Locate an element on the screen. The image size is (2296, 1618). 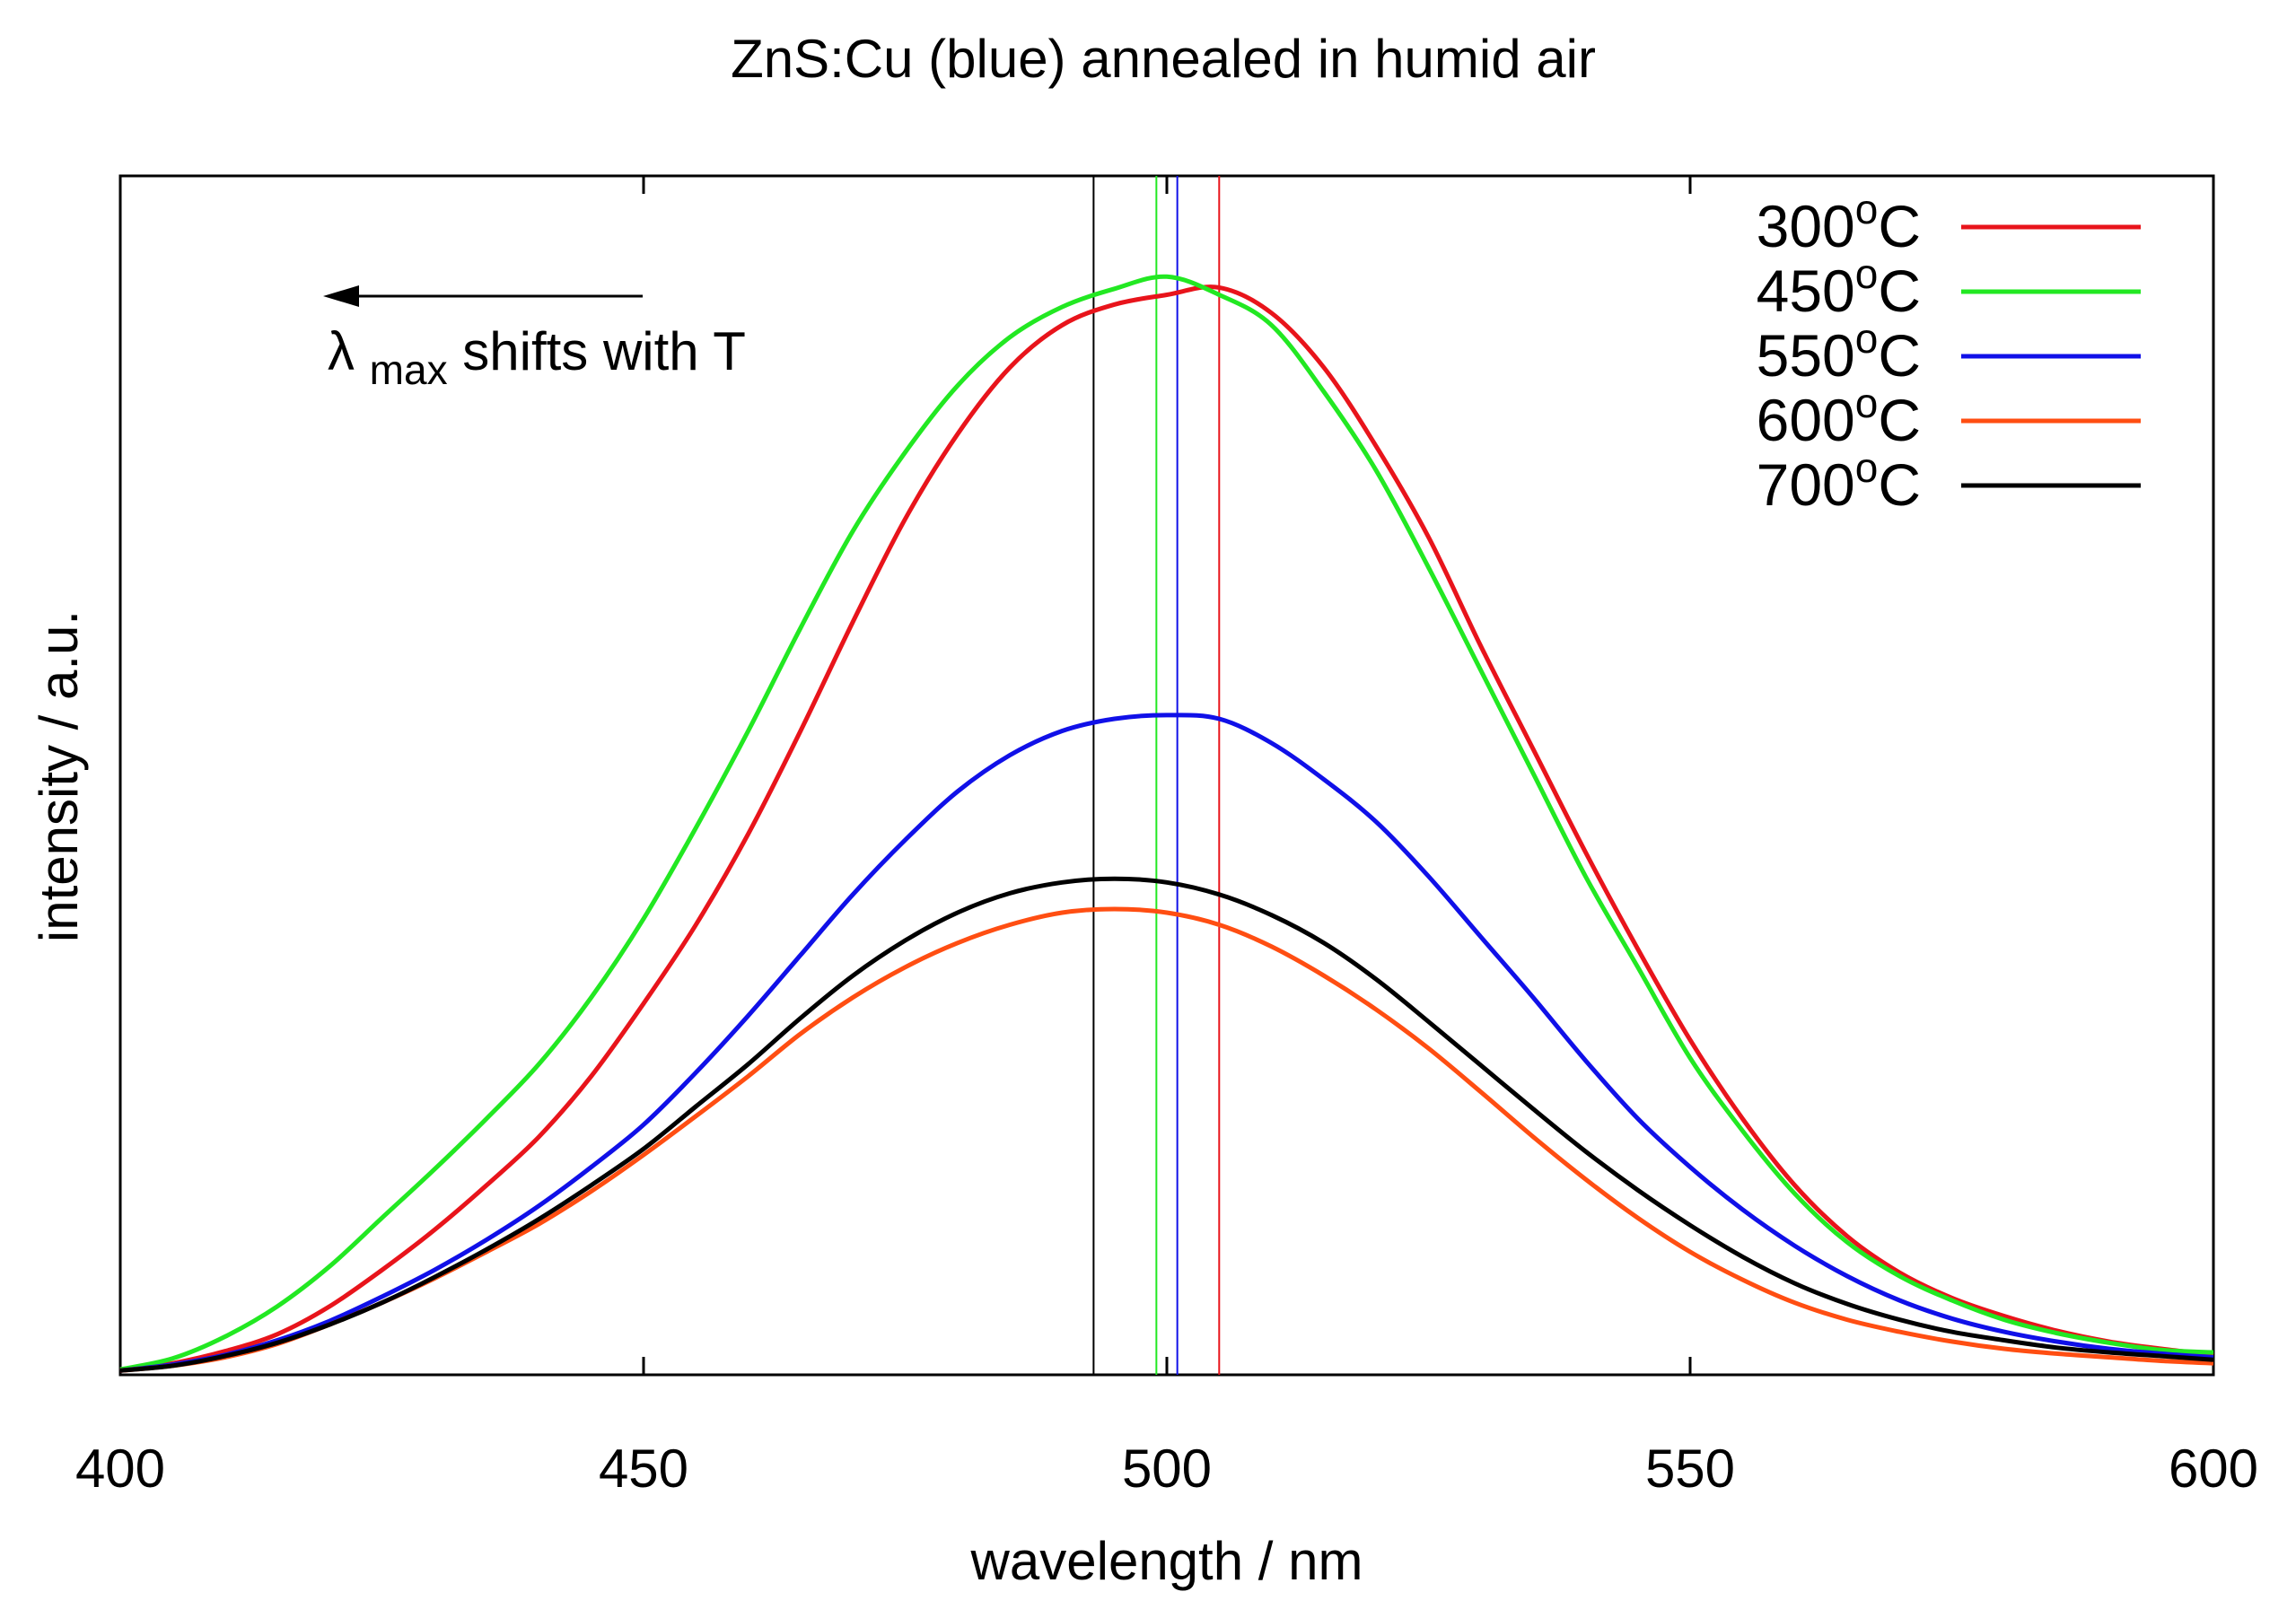
legend-label-600: 600oC is located at coordinates (1839, 416).